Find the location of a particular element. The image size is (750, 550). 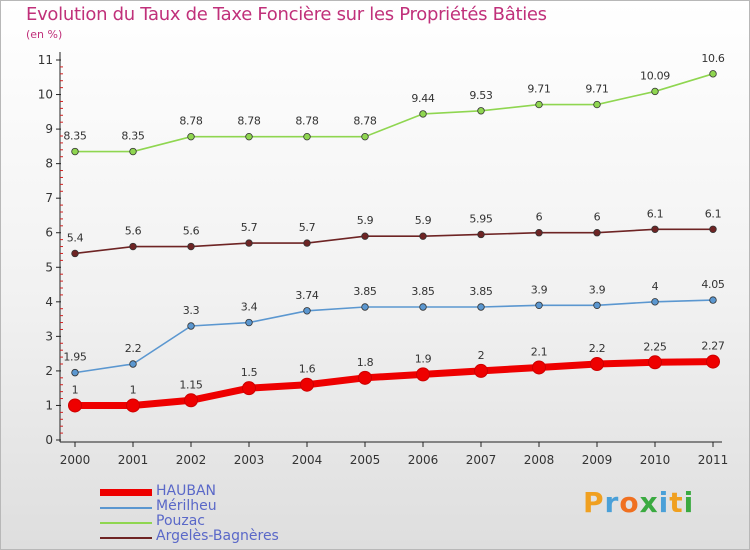

data-label: 10.6 is located at coordinates (713, 58).